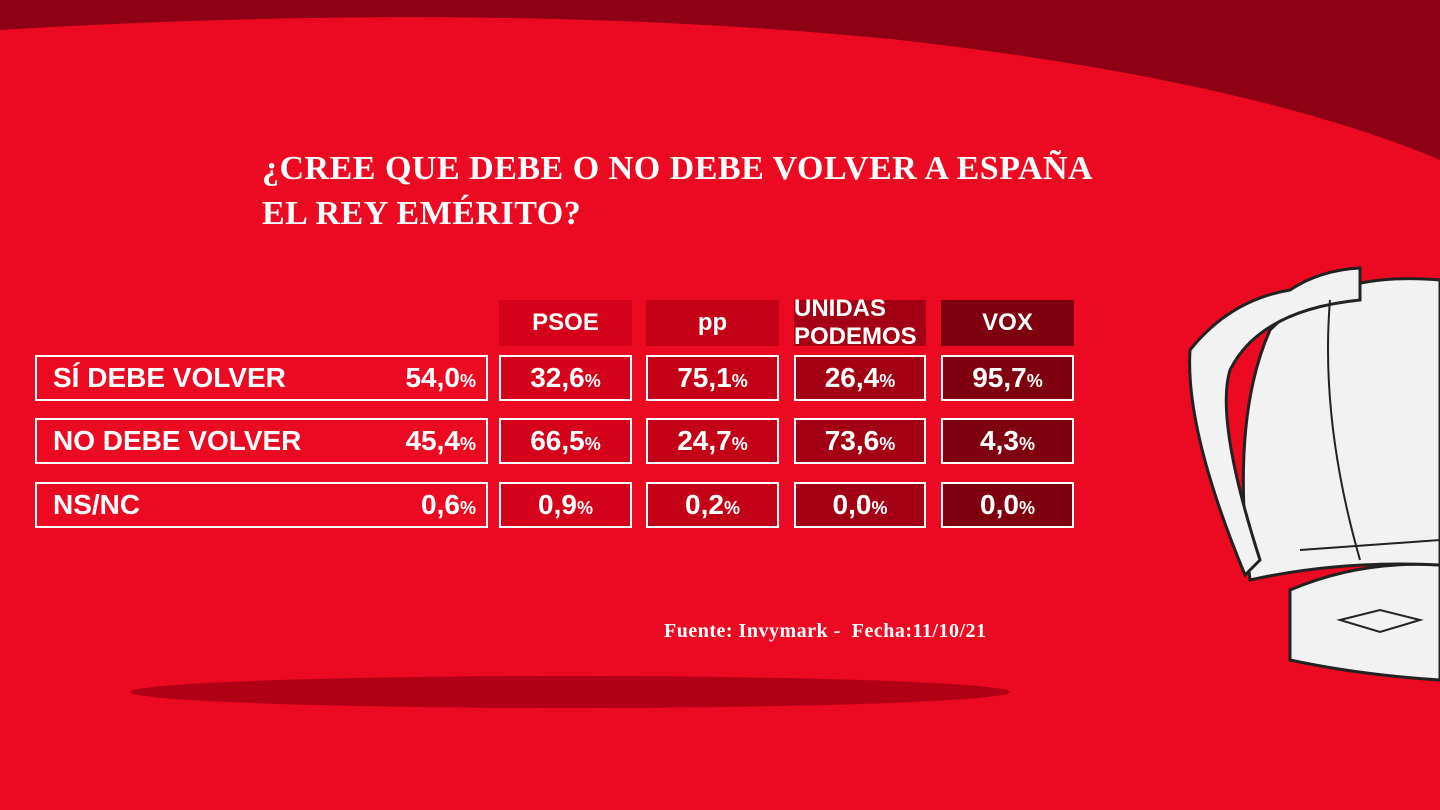 The width and height of the screenshot is (1440, 810). Describe the element at coordinates (557, 504) in the screenshot. I see `number: 0,9` at that location.